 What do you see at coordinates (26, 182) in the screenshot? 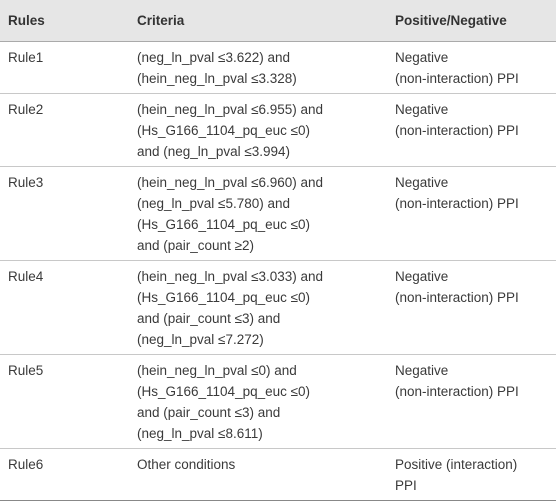
I see `cell-line: Rule3` at bounding box center [26, 182].